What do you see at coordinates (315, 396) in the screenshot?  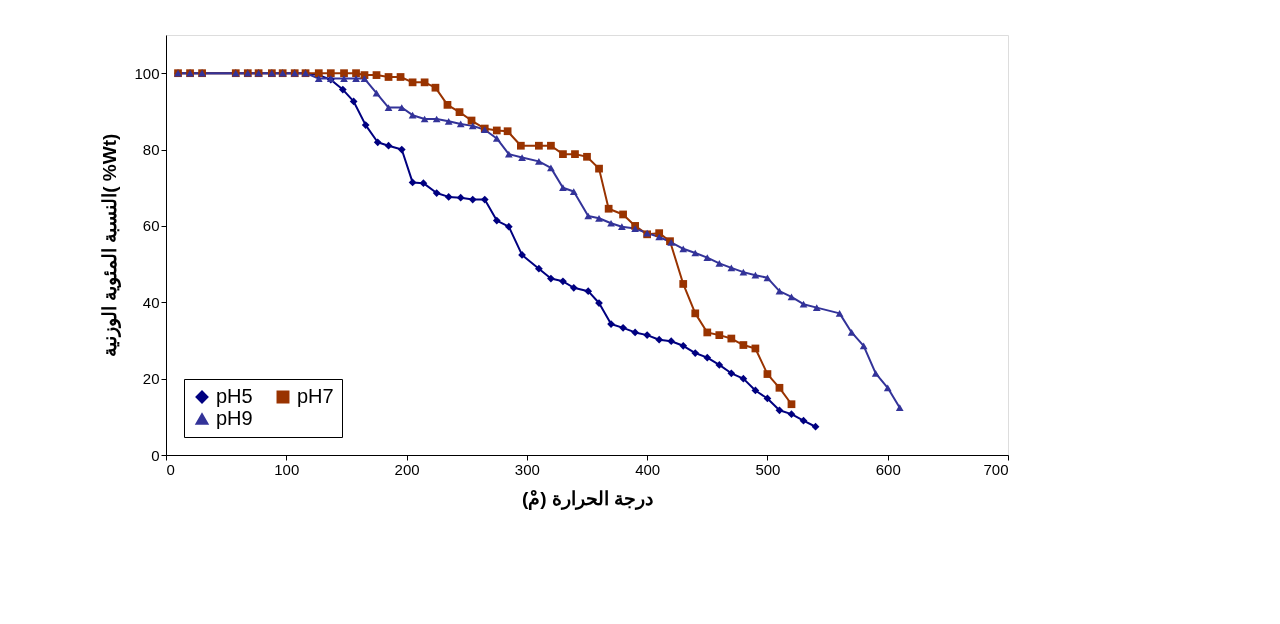 I see `legend-label: pH7` at bounding box center [315, 396].